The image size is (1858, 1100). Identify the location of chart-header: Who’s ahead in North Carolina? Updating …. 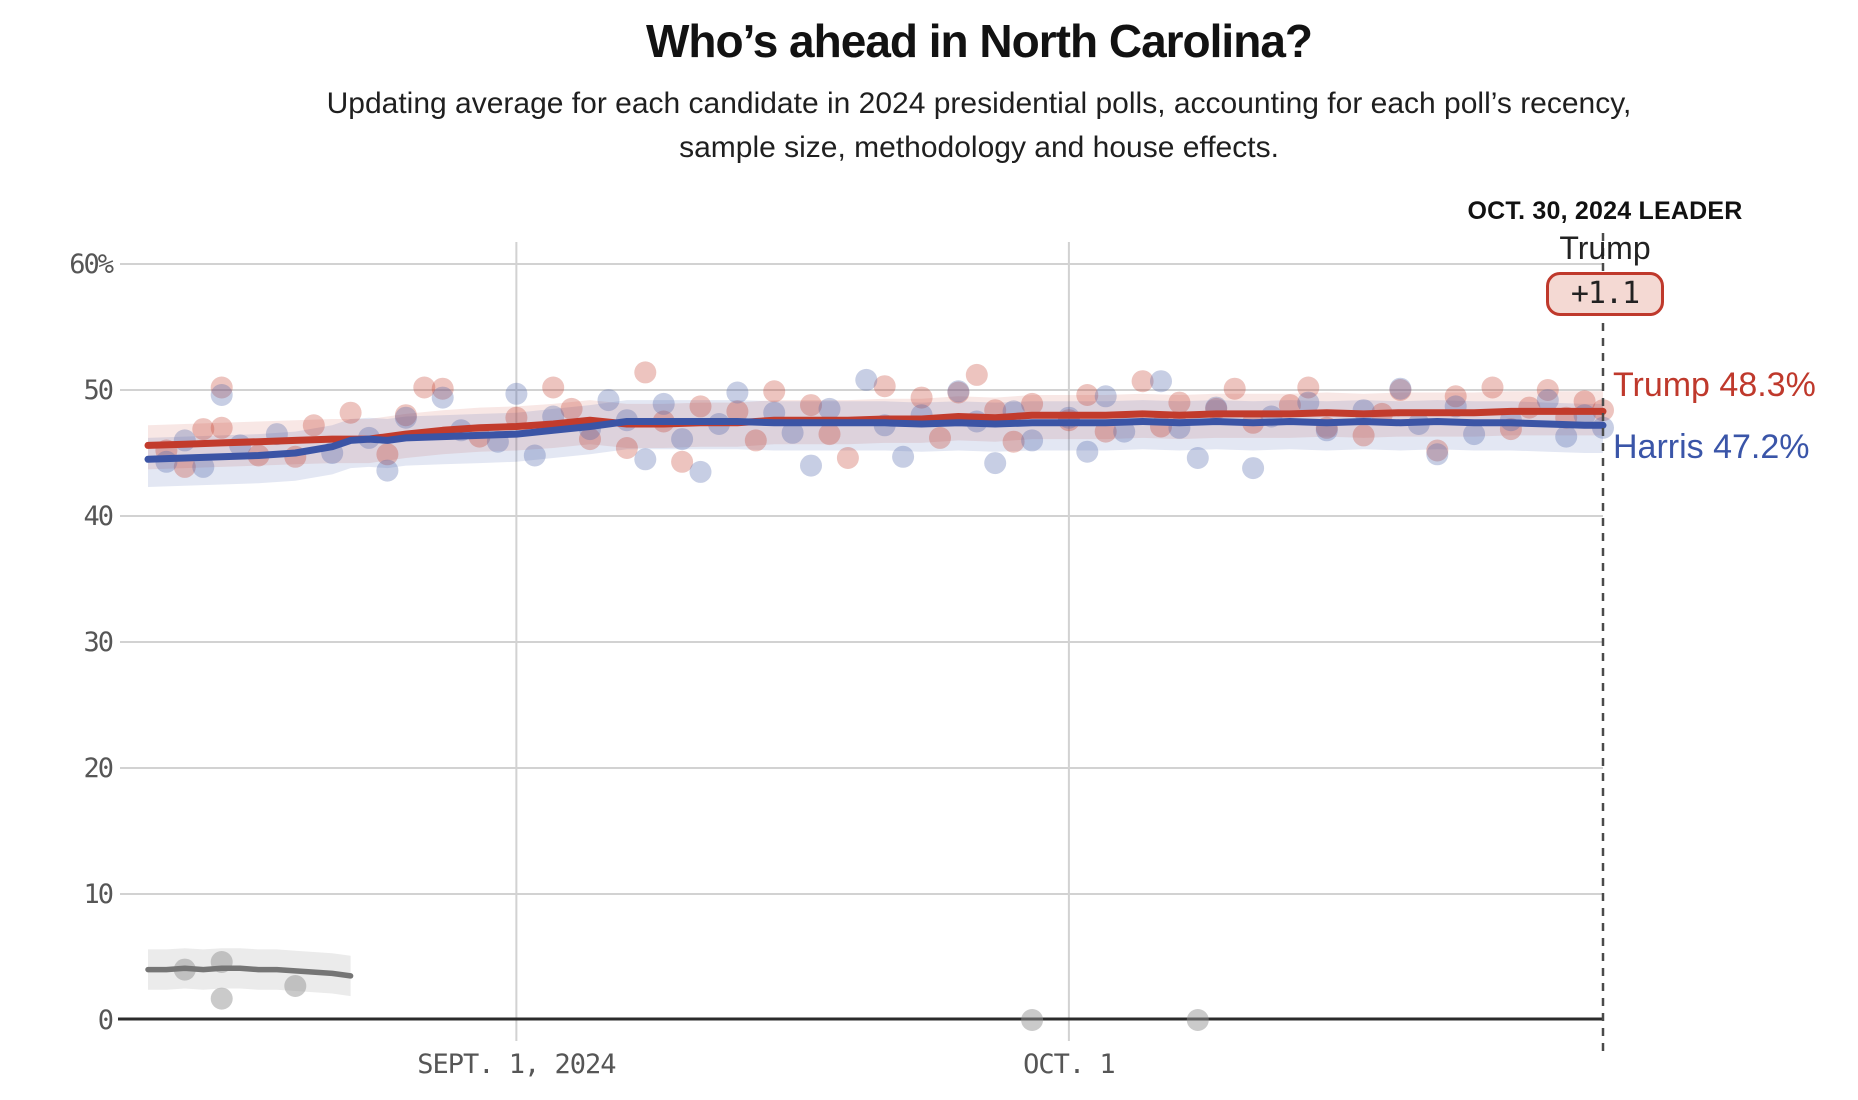
(979, 92).